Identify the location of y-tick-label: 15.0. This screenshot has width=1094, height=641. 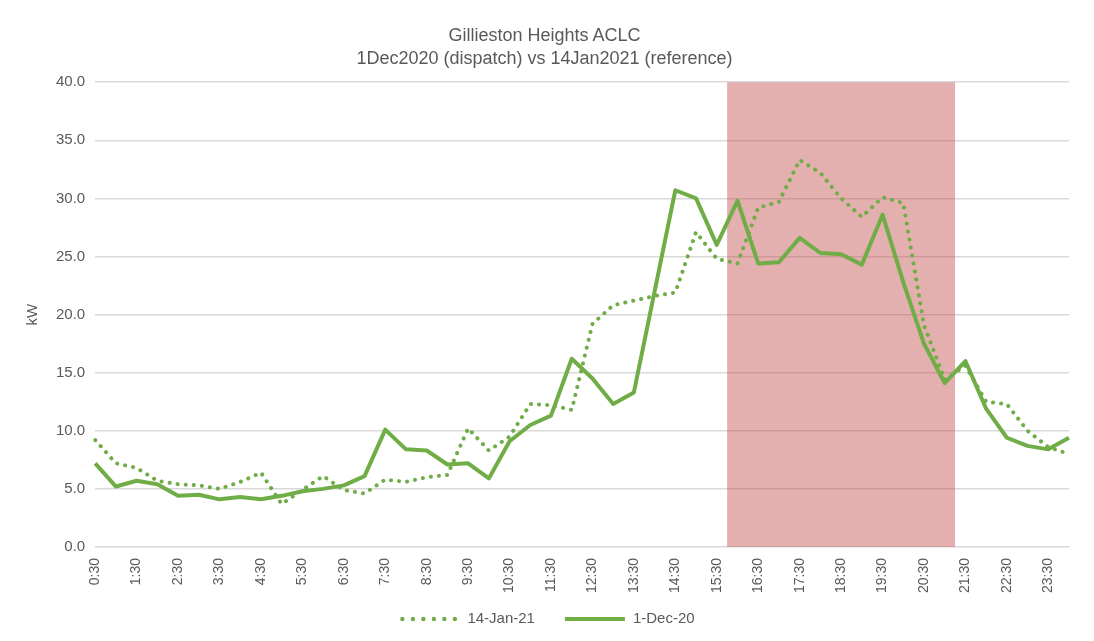
(70, 371).